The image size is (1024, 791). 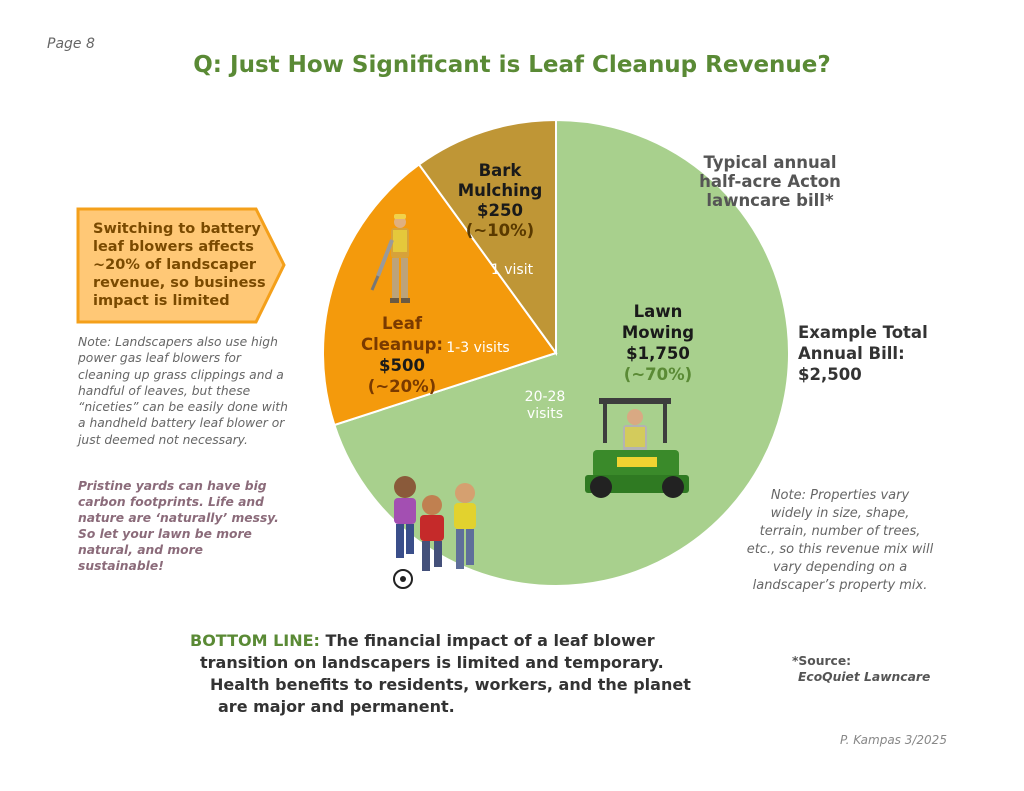 I want to click on slice-amount-label: $250, so click(x=500, y=210).